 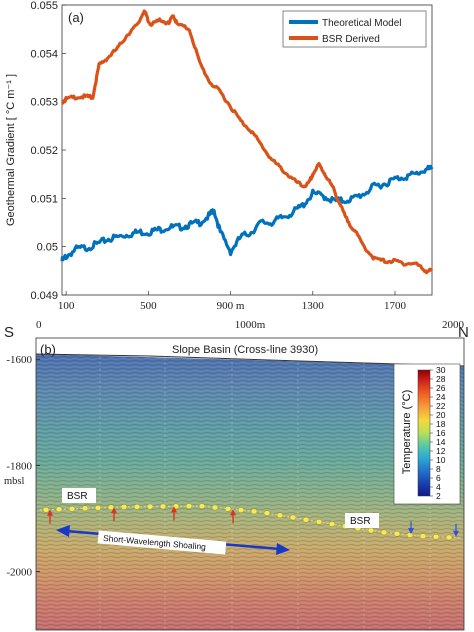 I want to click on colorbar-tick-label: 22, so click(x=441, y=406).